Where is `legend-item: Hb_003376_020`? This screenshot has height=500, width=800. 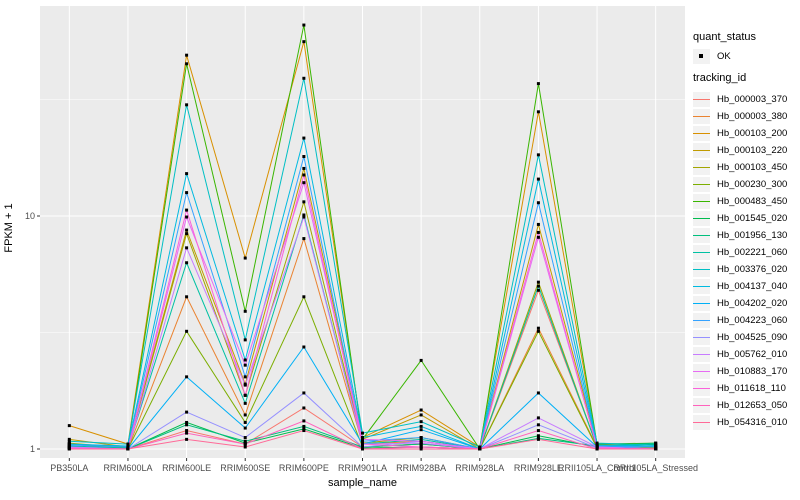
legend-item: Hb_003376_020 is located at coordinates (740, 269).